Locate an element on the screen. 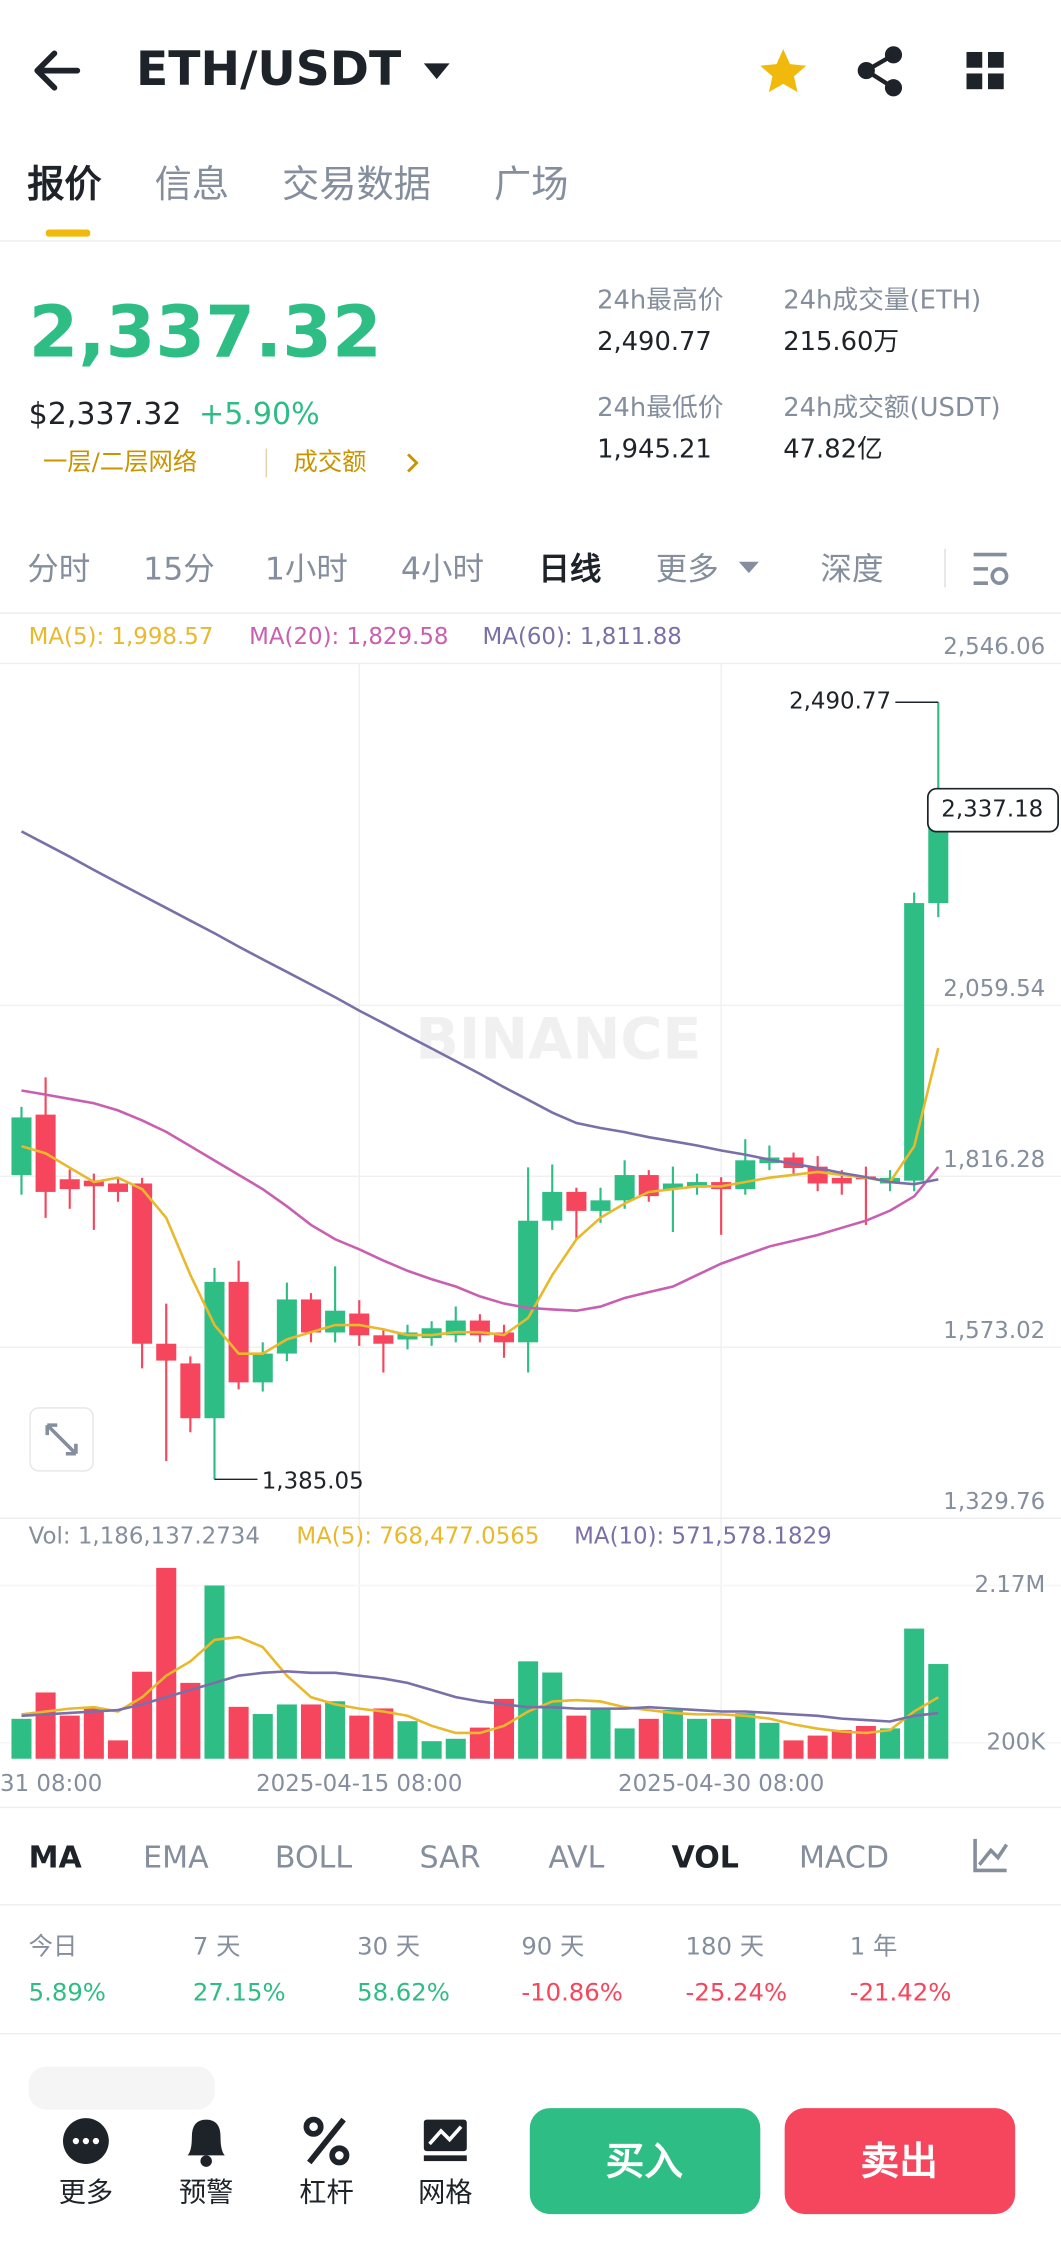  perf-label: 今日 is located at coordinates (53, 1946).